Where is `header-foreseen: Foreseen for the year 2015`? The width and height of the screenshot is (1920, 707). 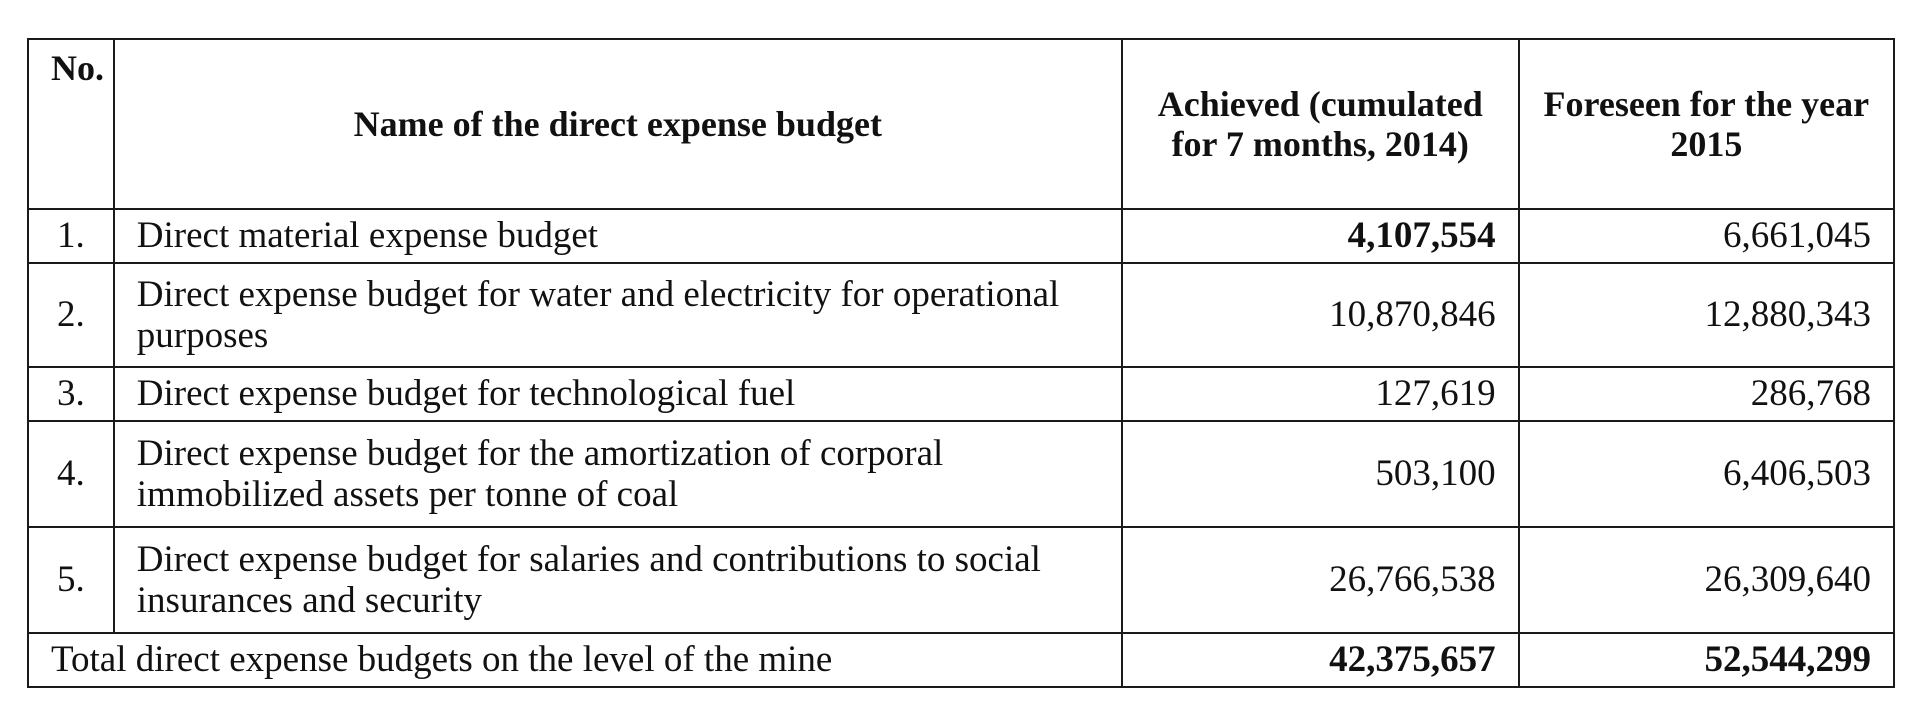
header-foreseen: Foreseen for the year 2015 is located at coordinates (1706, 124).